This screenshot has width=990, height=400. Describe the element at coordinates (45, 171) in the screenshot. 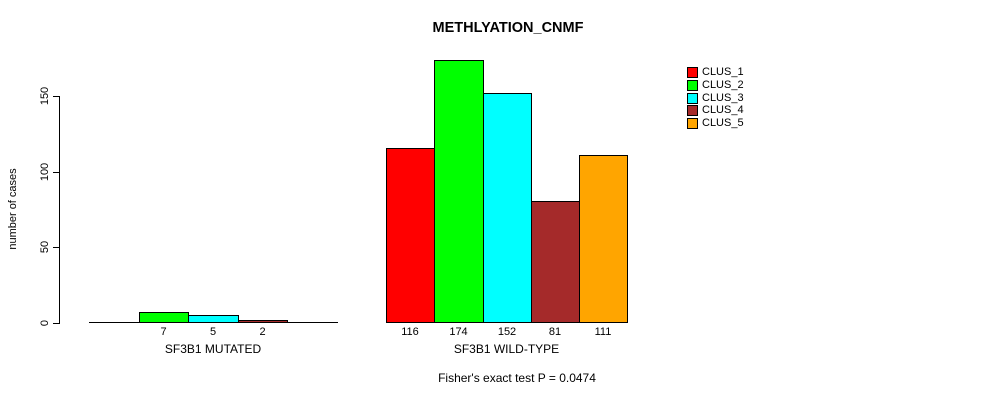

I see `y-axis-tick-label: 100` at that location.